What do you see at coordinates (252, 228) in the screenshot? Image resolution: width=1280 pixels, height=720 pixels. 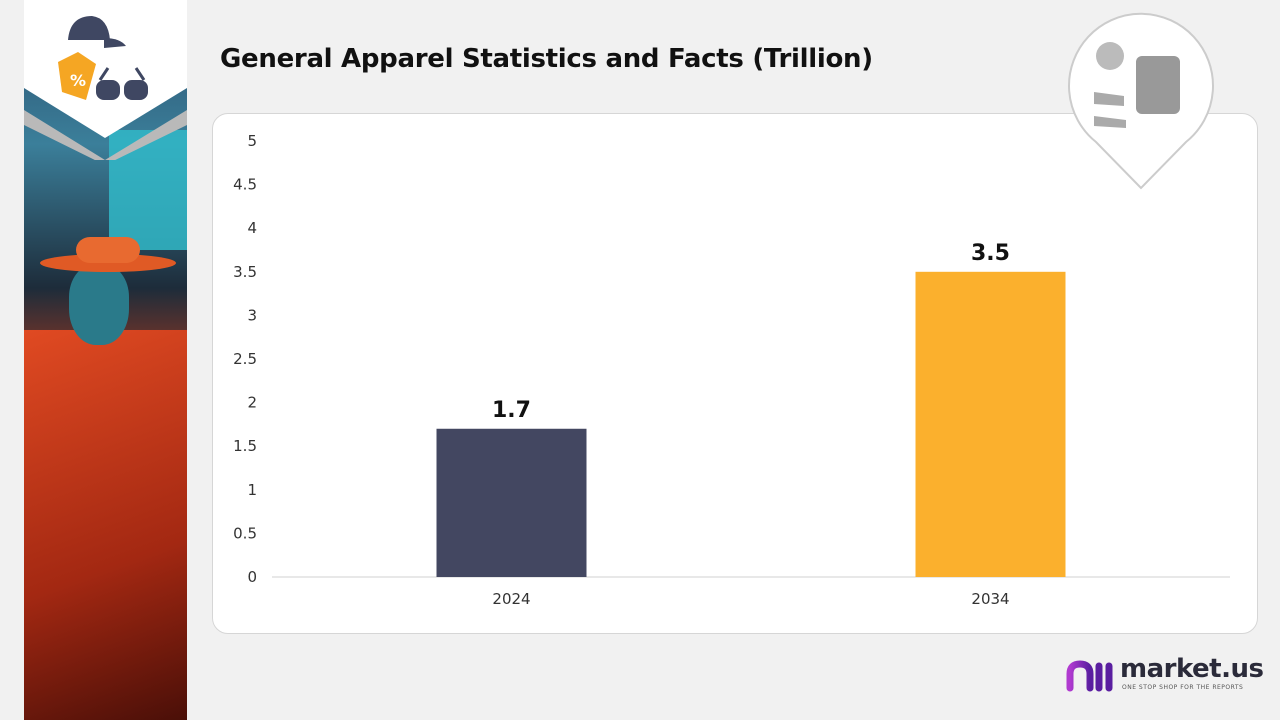 I see `y-tick-label: 4` at bounding box center [252, 228].